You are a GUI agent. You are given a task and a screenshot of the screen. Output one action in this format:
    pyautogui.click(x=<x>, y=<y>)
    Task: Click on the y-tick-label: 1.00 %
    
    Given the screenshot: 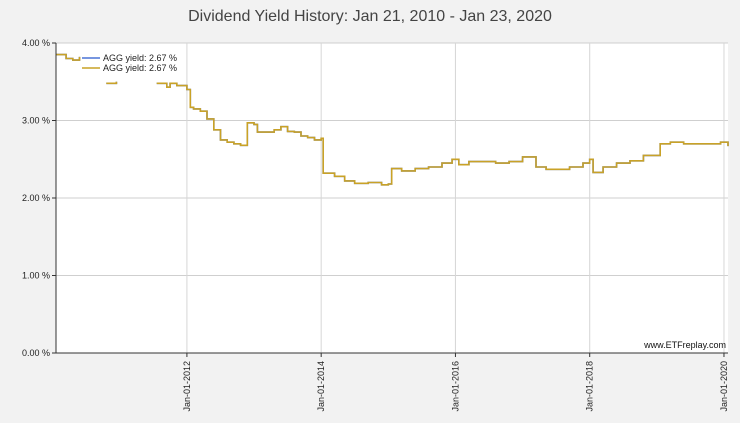 What is the action you would take?
    pyautogui.click(x=36, y=276)
    